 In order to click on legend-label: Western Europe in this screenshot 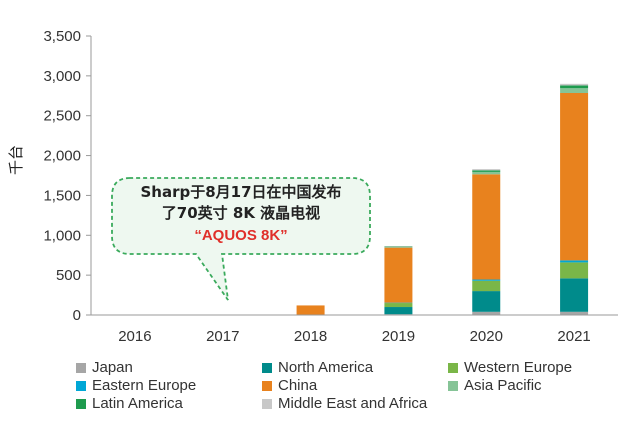, I will do `click(518, 367)`.